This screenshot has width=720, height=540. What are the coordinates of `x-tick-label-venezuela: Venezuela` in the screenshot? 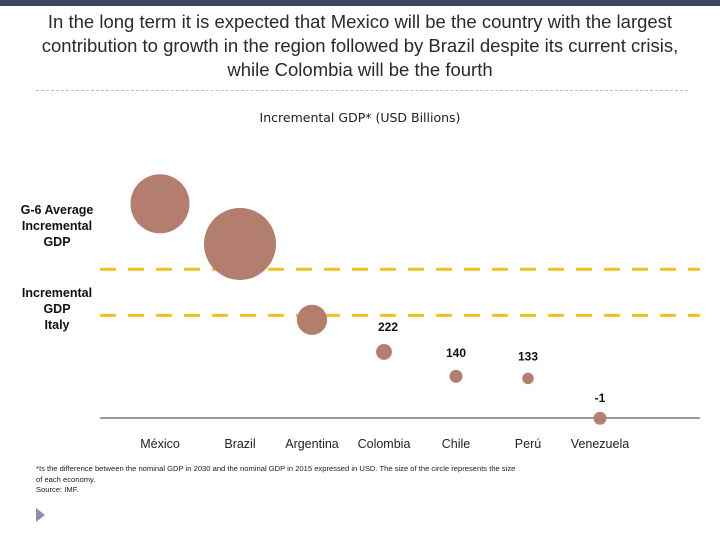 It's located at (600, 444).